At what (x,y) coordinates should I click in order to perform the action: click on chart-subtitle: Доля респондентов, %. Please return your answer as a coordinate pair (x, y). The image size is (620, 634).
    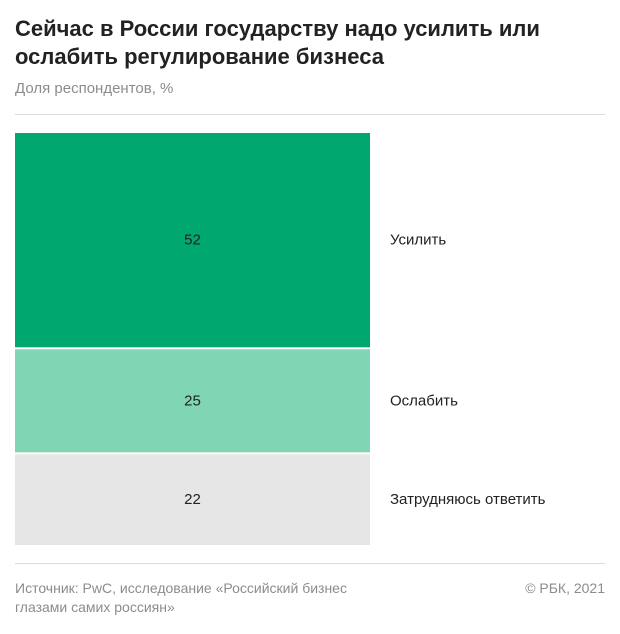
    Looking at the image, I should click on (94, 88).